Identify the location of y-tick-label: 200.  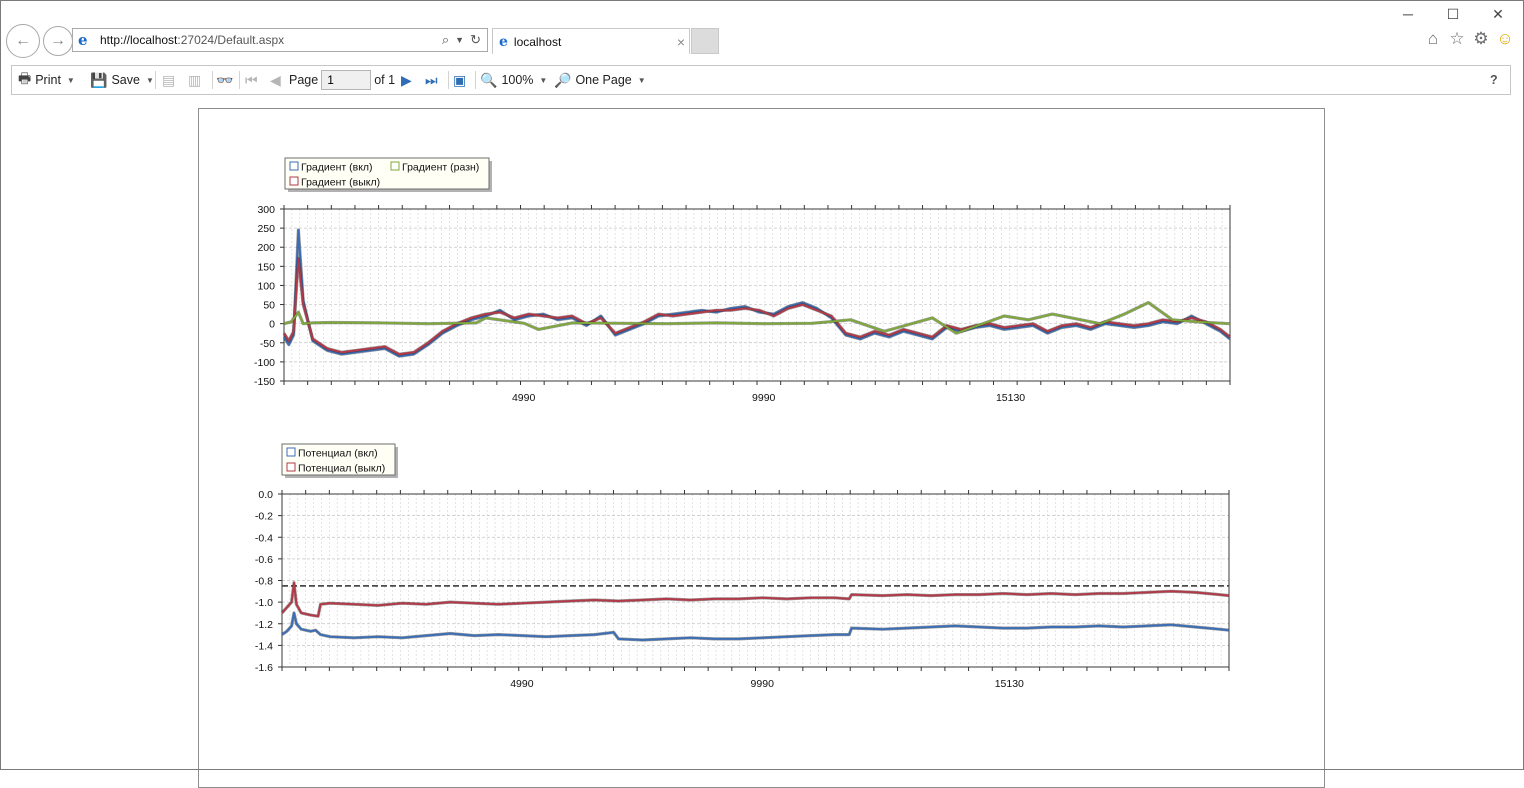
(266, 248).